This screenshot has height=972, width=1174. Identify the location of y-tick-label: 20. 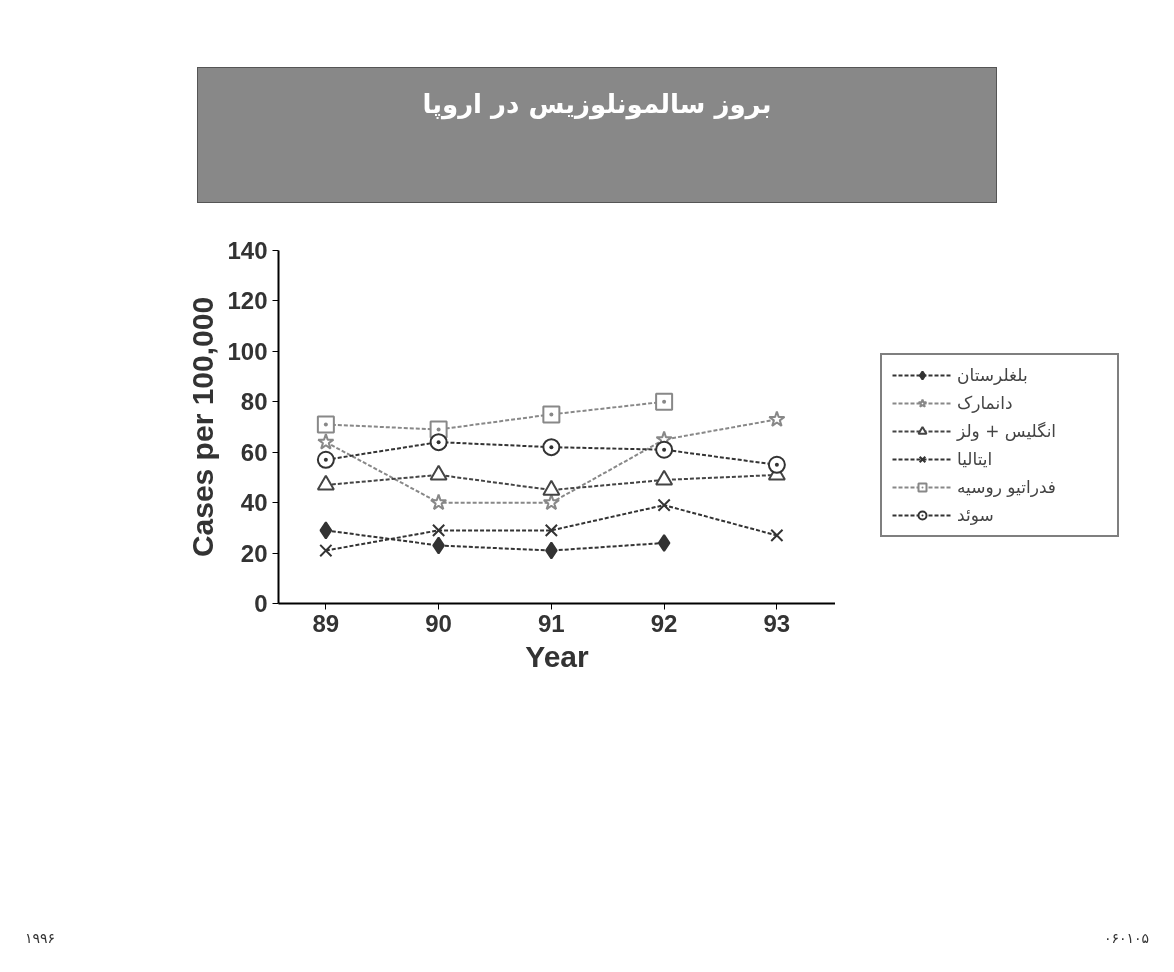
(254, 553).